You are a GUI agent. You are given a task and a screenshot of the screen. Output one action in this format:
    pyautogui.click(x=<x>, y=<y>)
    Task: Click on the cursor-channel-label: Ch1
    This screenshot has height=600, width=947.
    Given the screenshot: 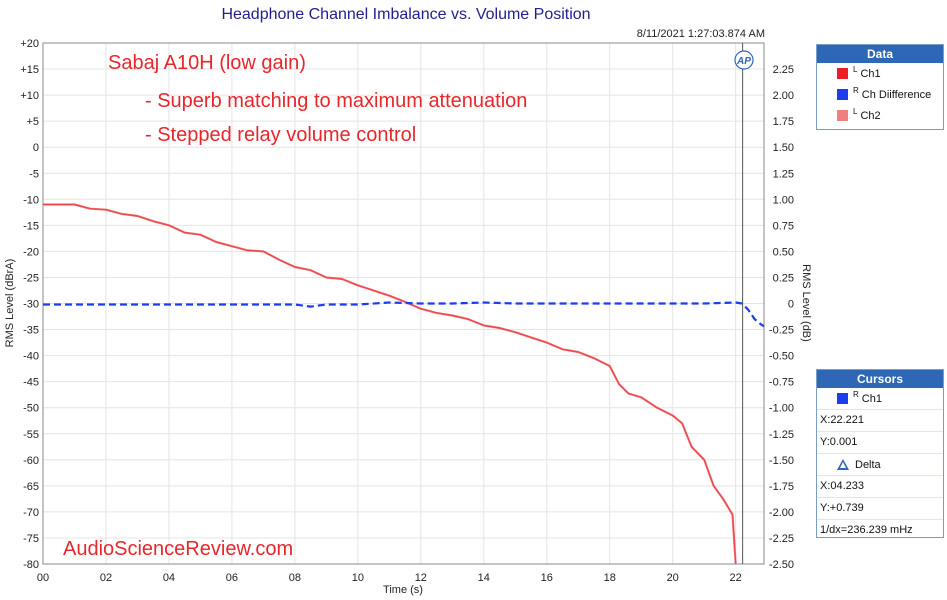 What is the action you would take?
    pyautogui.click(x=871, y=398)
    